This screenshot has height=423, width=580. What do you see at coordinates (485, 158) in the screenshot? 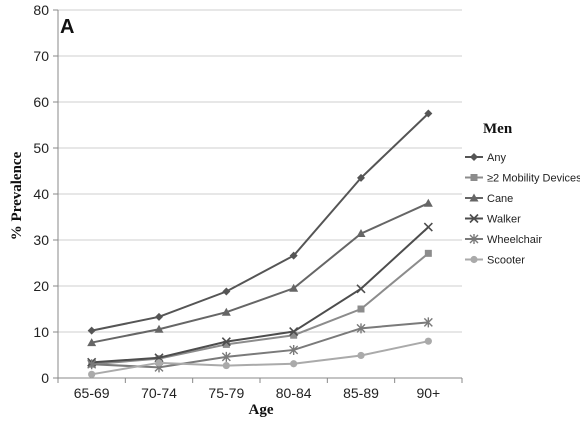
I see `legend-item: Any` at bounding box center [485, 158].